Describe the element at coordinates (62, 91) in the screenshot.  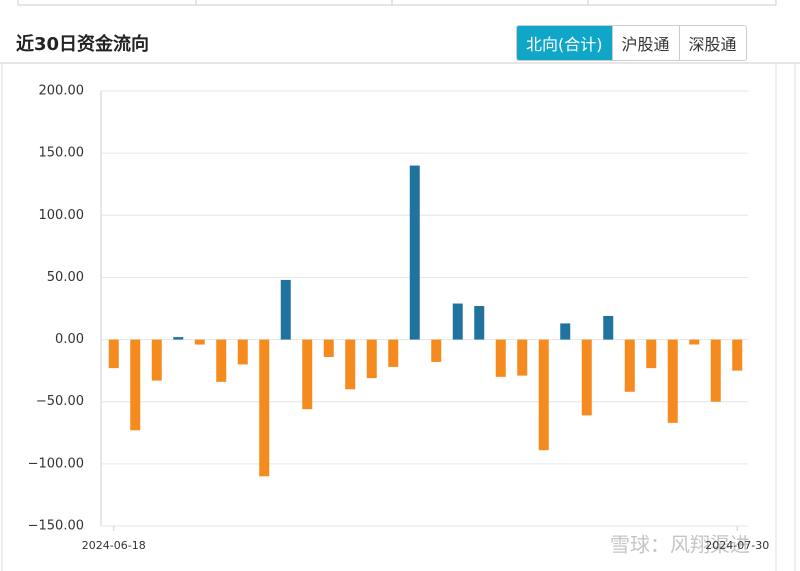
I see `y-tick-label: 200.00` at that location.